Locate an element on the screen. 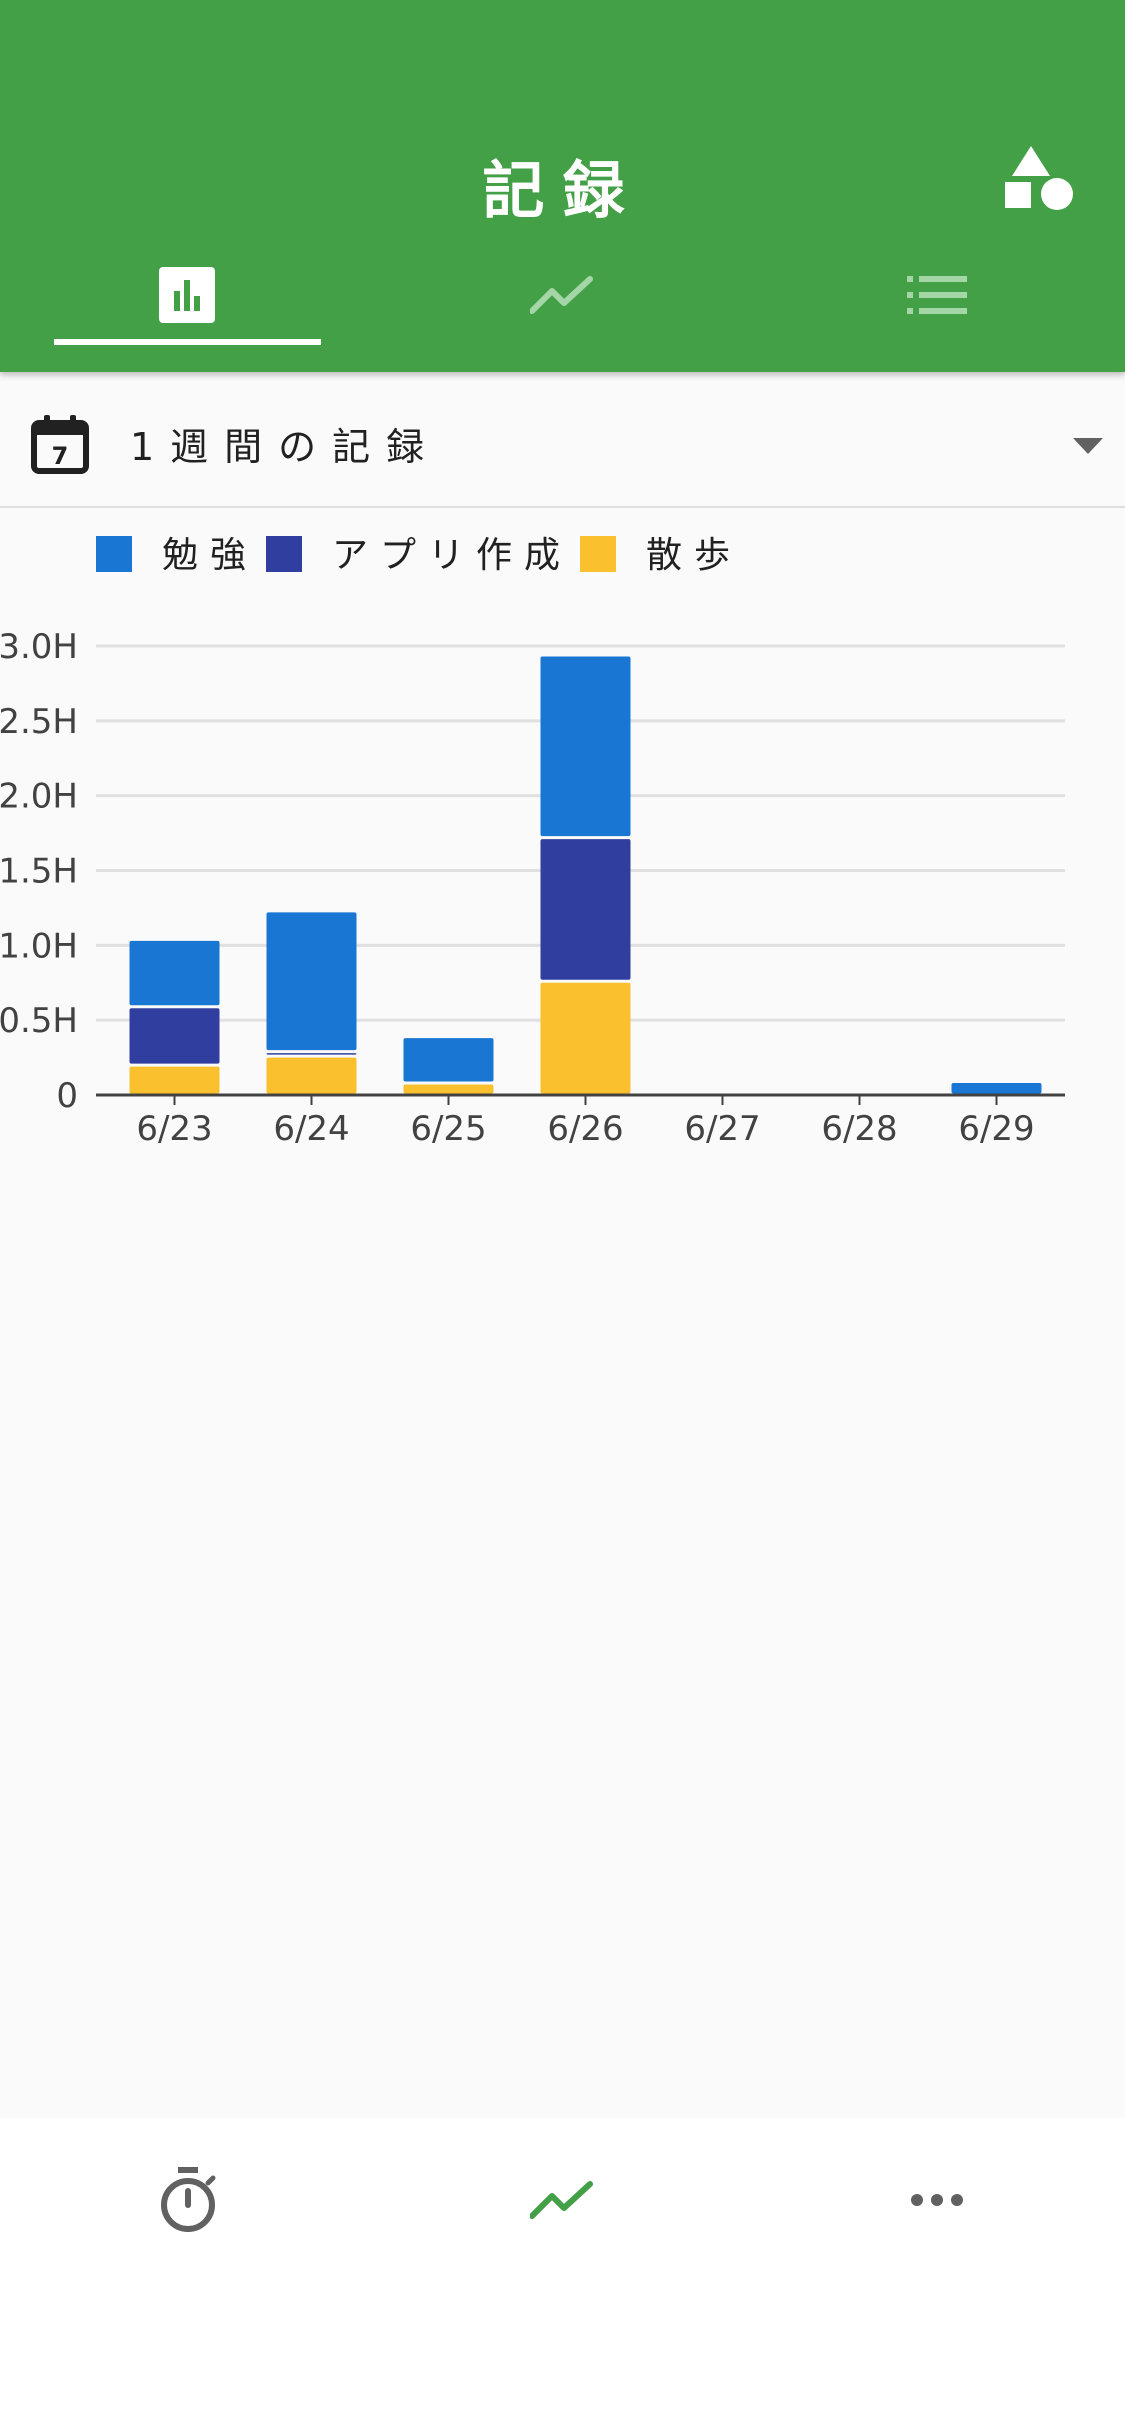 The width and height of the screenshot is (1125, 2436). page-title: 記録 is located at coordinates (562, 190).